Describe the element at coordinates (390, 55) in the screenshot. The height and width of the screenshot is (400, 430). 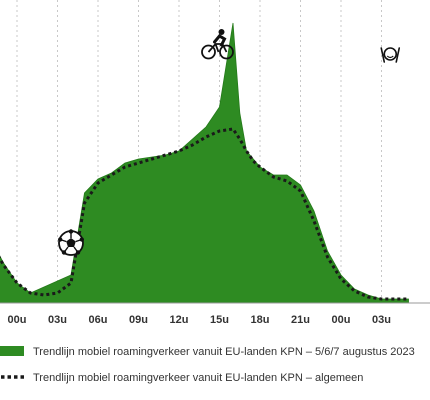
I see `cheering-icon` at that location.